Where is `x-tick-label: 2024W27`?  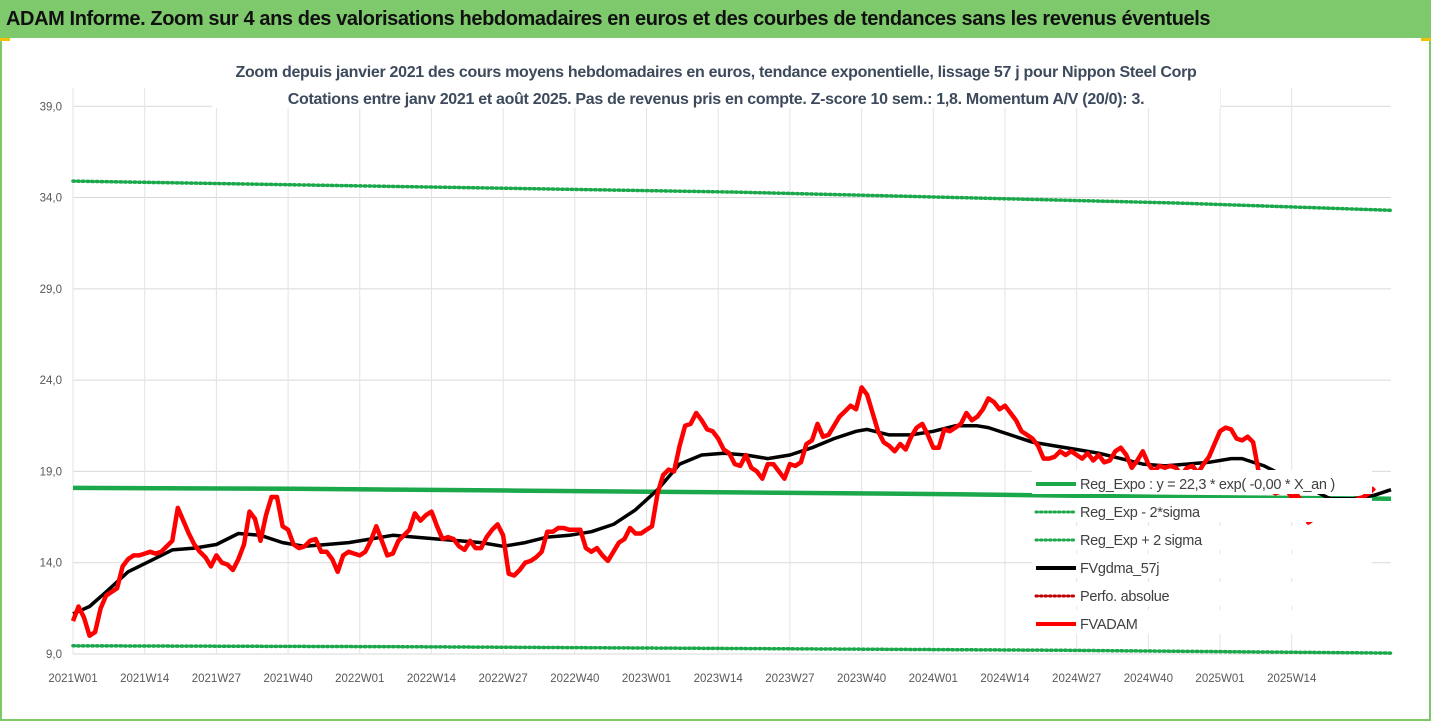
x-tick-label: 2024W27 is located at coordinates (1076, 679).